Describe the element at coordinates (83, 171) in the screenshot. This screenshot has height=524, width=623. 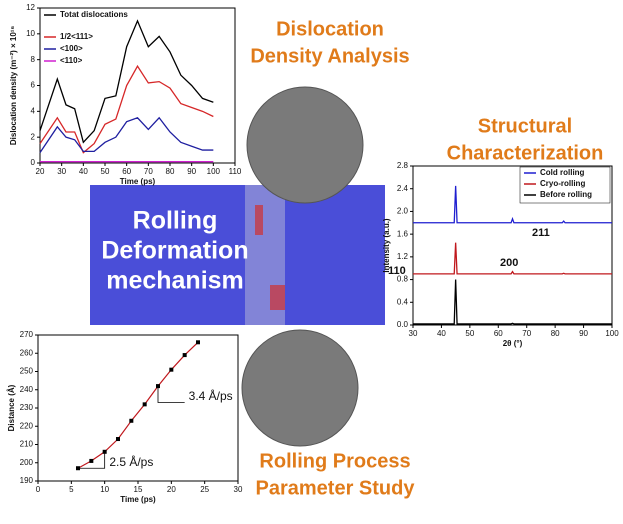
I see `x-tick-label: 40` at that location.